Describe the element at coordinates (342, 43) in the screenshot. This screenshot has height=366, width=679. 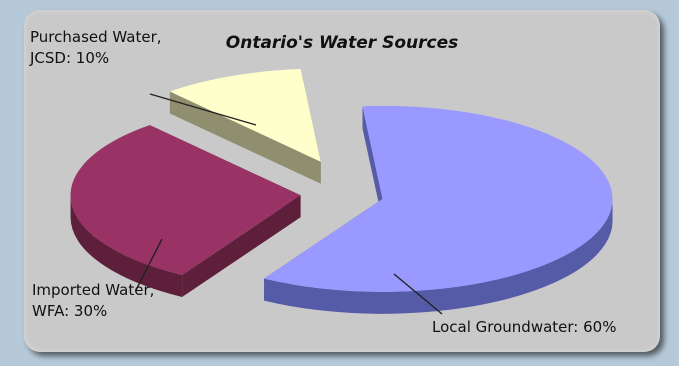
I see `chart-title: Ontario's Water Sources` at that location.